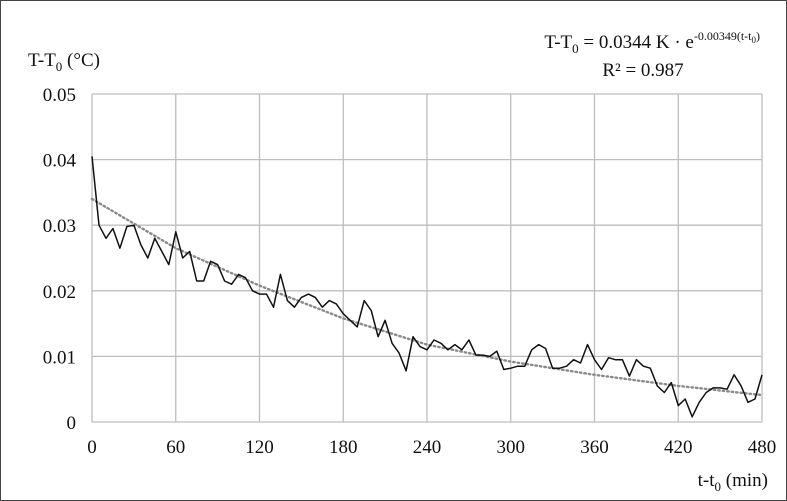  What do you see at coordinates (92, 447) in the screenshot?
I see `x-tick-label: 0` at bounding box center [92, 447].